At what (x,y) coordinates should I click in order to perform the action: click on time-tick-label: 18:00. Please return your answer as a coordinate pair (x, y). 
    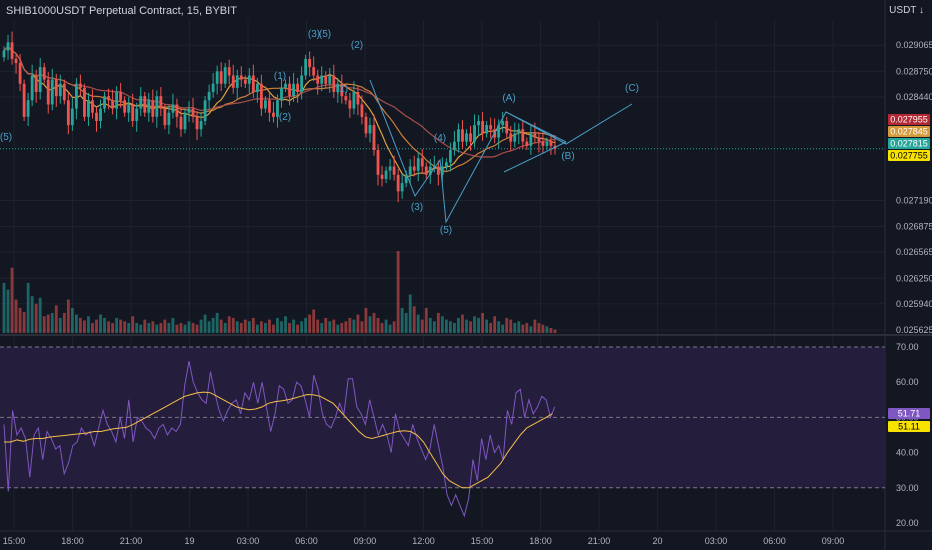
    Looking at the image, I should click on (540, 541).